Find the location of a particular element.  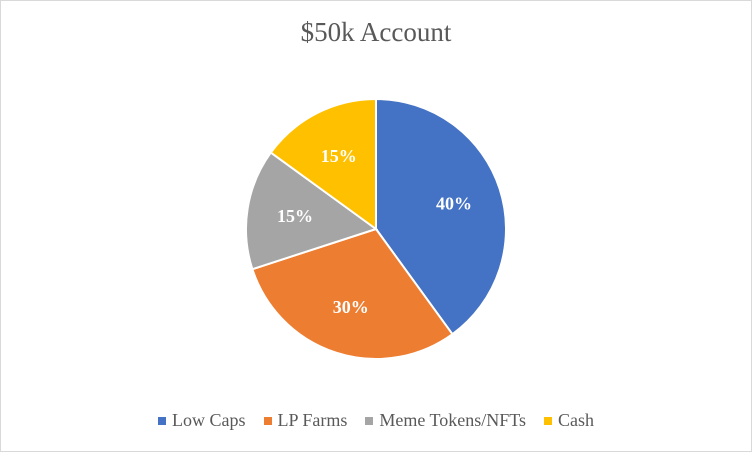

legend-swatch-low-caps is located at coordinates (162, 420).